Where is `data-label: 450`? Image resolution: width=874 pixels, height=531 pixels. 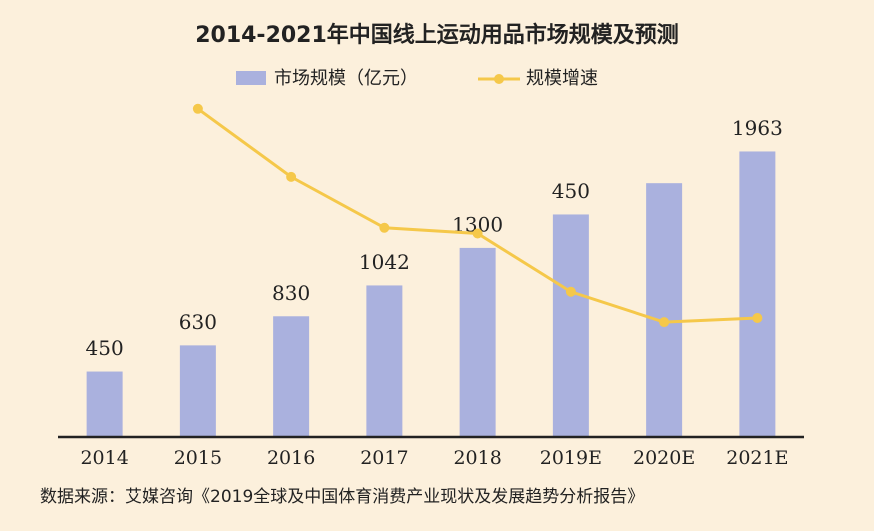
data-label: 450 is located at coordinates (105, 348).